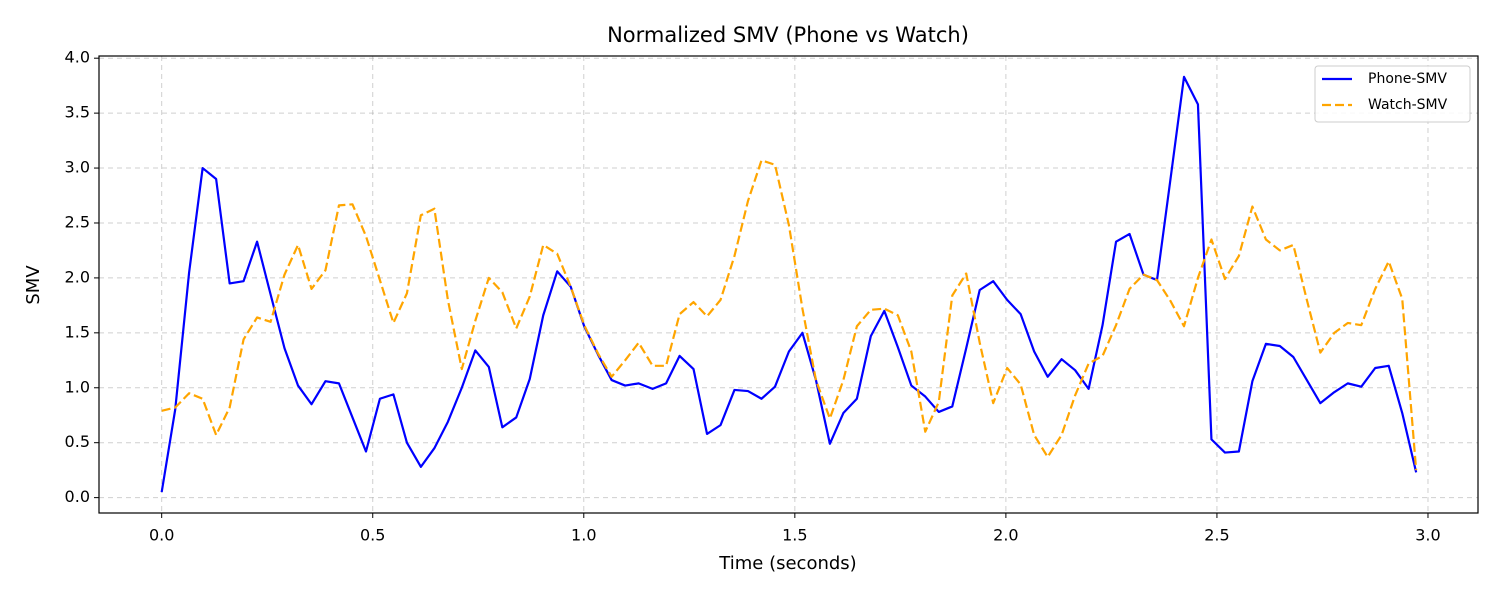 The height and width of the screenshot is (600, 1500). Describe the element at coordinates (794, 535) in the screenshot. I see `x-tick-label: 1.5` at that location.